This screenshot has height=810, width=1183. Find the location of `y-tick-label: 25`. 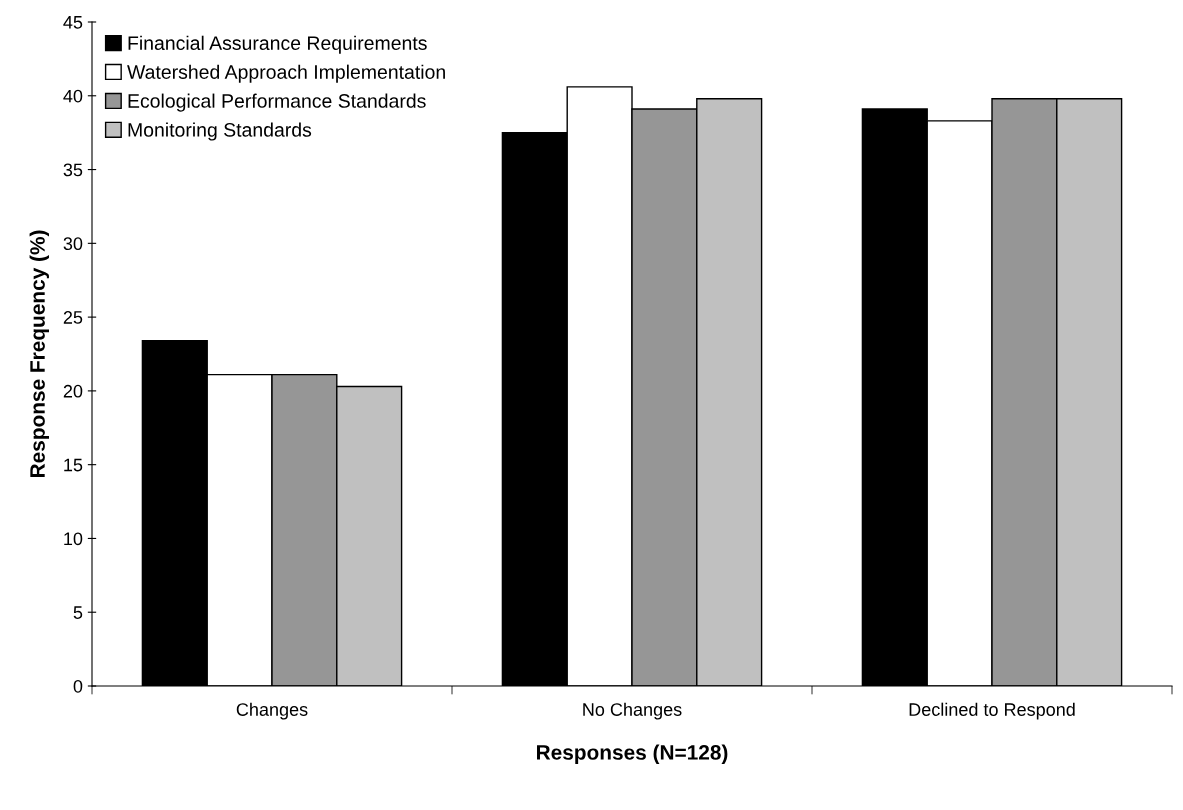

y-tick-label: 25 is located at coordinates (73, 317).